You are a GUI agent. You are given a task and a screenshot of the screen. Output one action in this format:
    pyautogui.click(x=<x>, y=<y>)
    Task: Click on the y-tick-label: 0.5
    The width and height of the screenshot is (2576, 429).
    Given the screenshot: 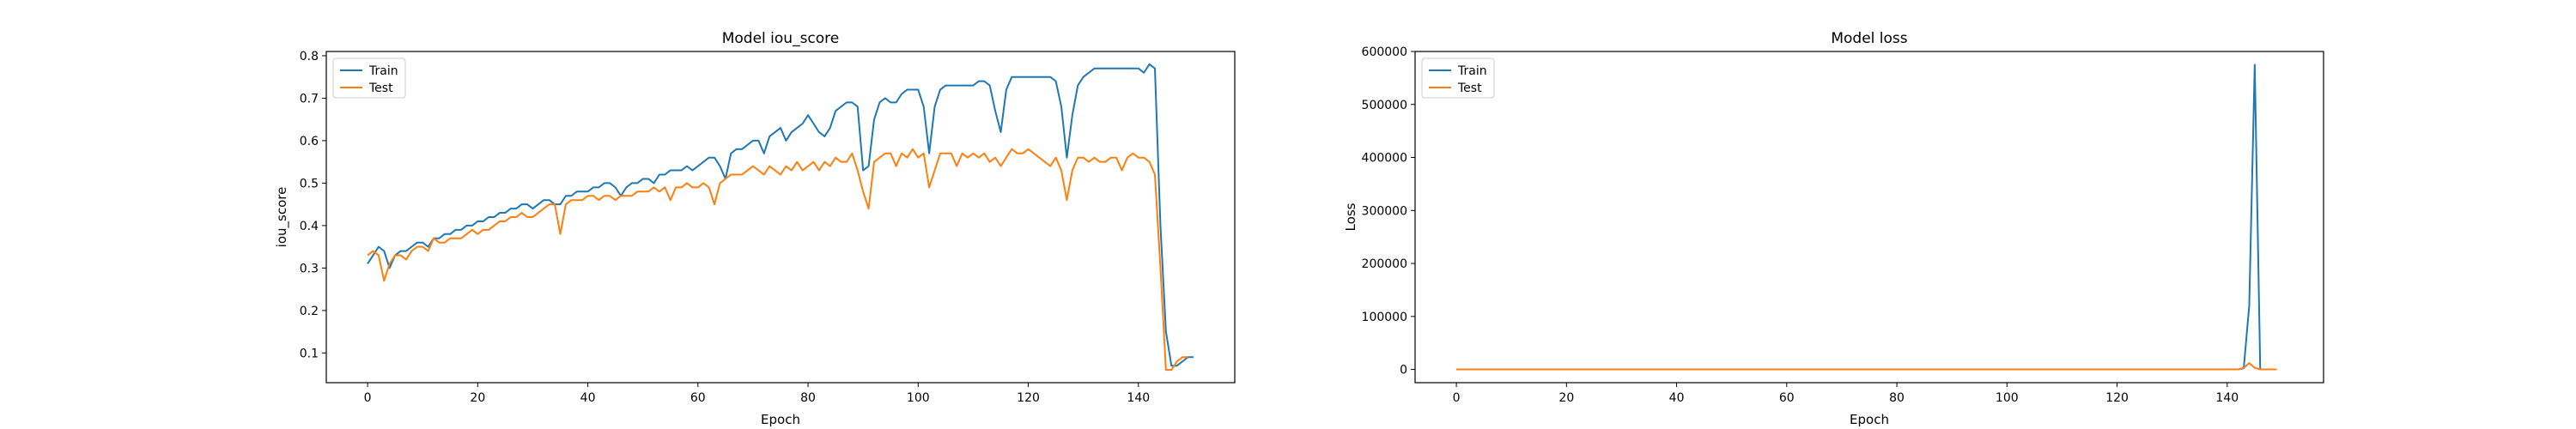 What is the action you would take?
    pyautogui.click(x=310, y=183)
    